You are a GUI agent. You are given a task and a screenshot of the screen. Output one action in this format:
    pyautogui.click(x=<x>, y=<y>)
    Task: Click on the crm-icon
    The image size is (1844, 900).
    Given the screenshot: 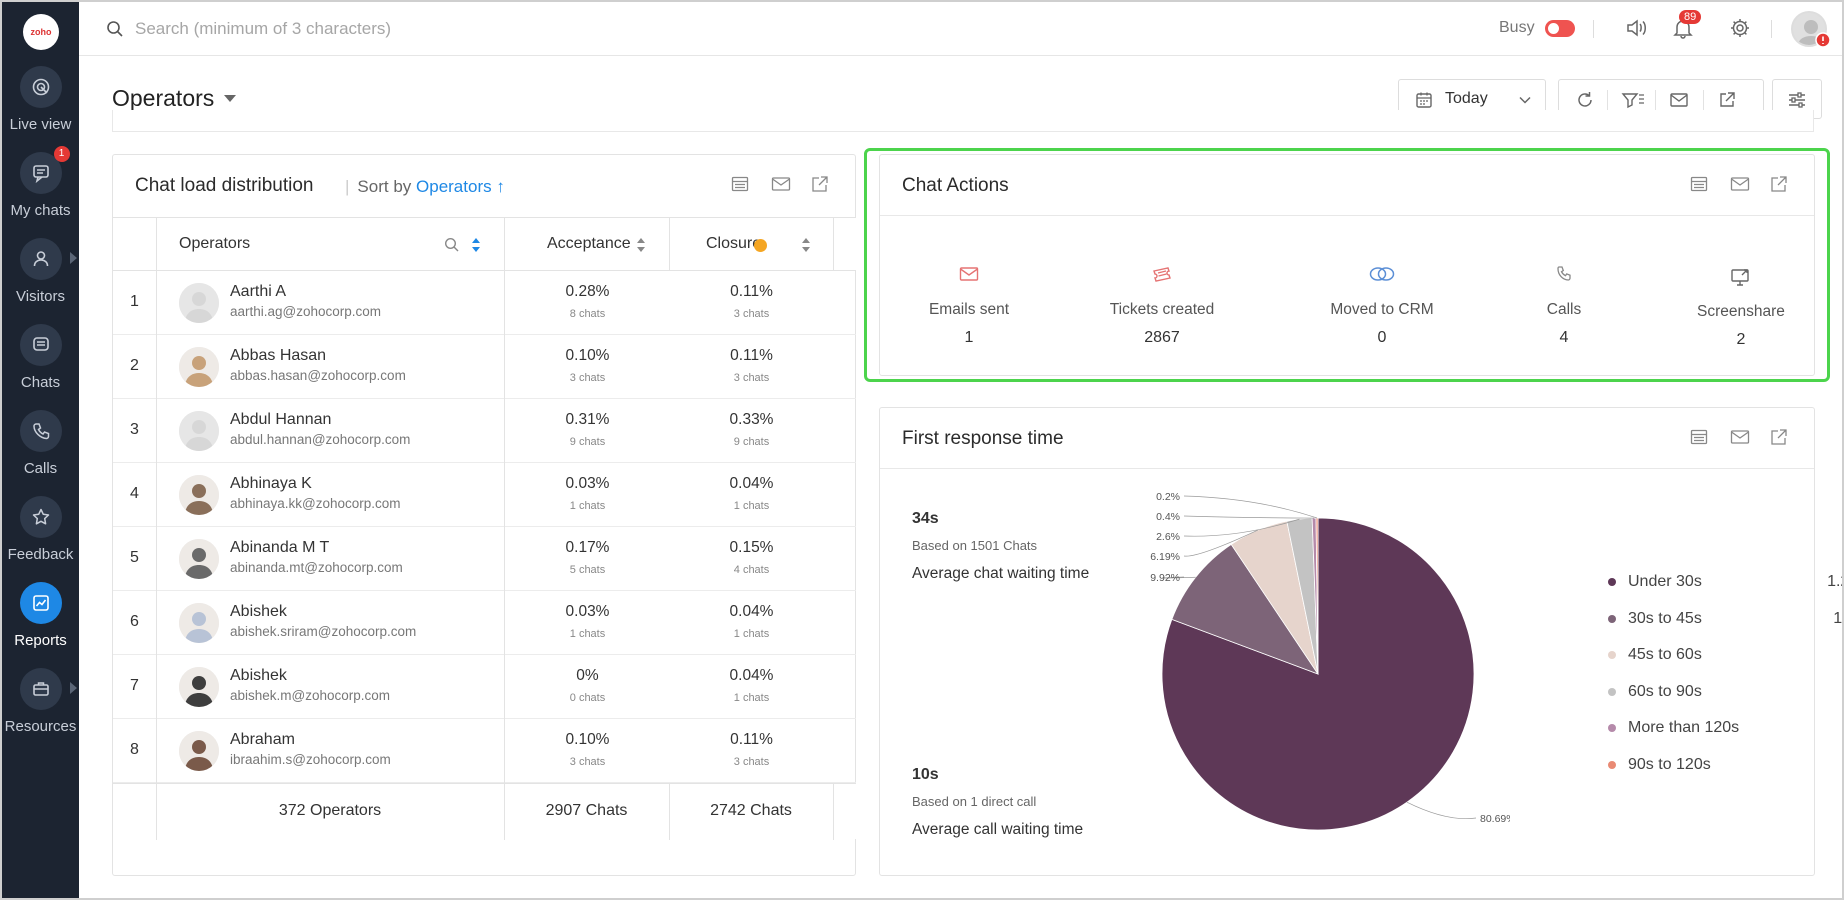 What is the action you would take?
    pyautogui.click(x=1382, y=274)
    